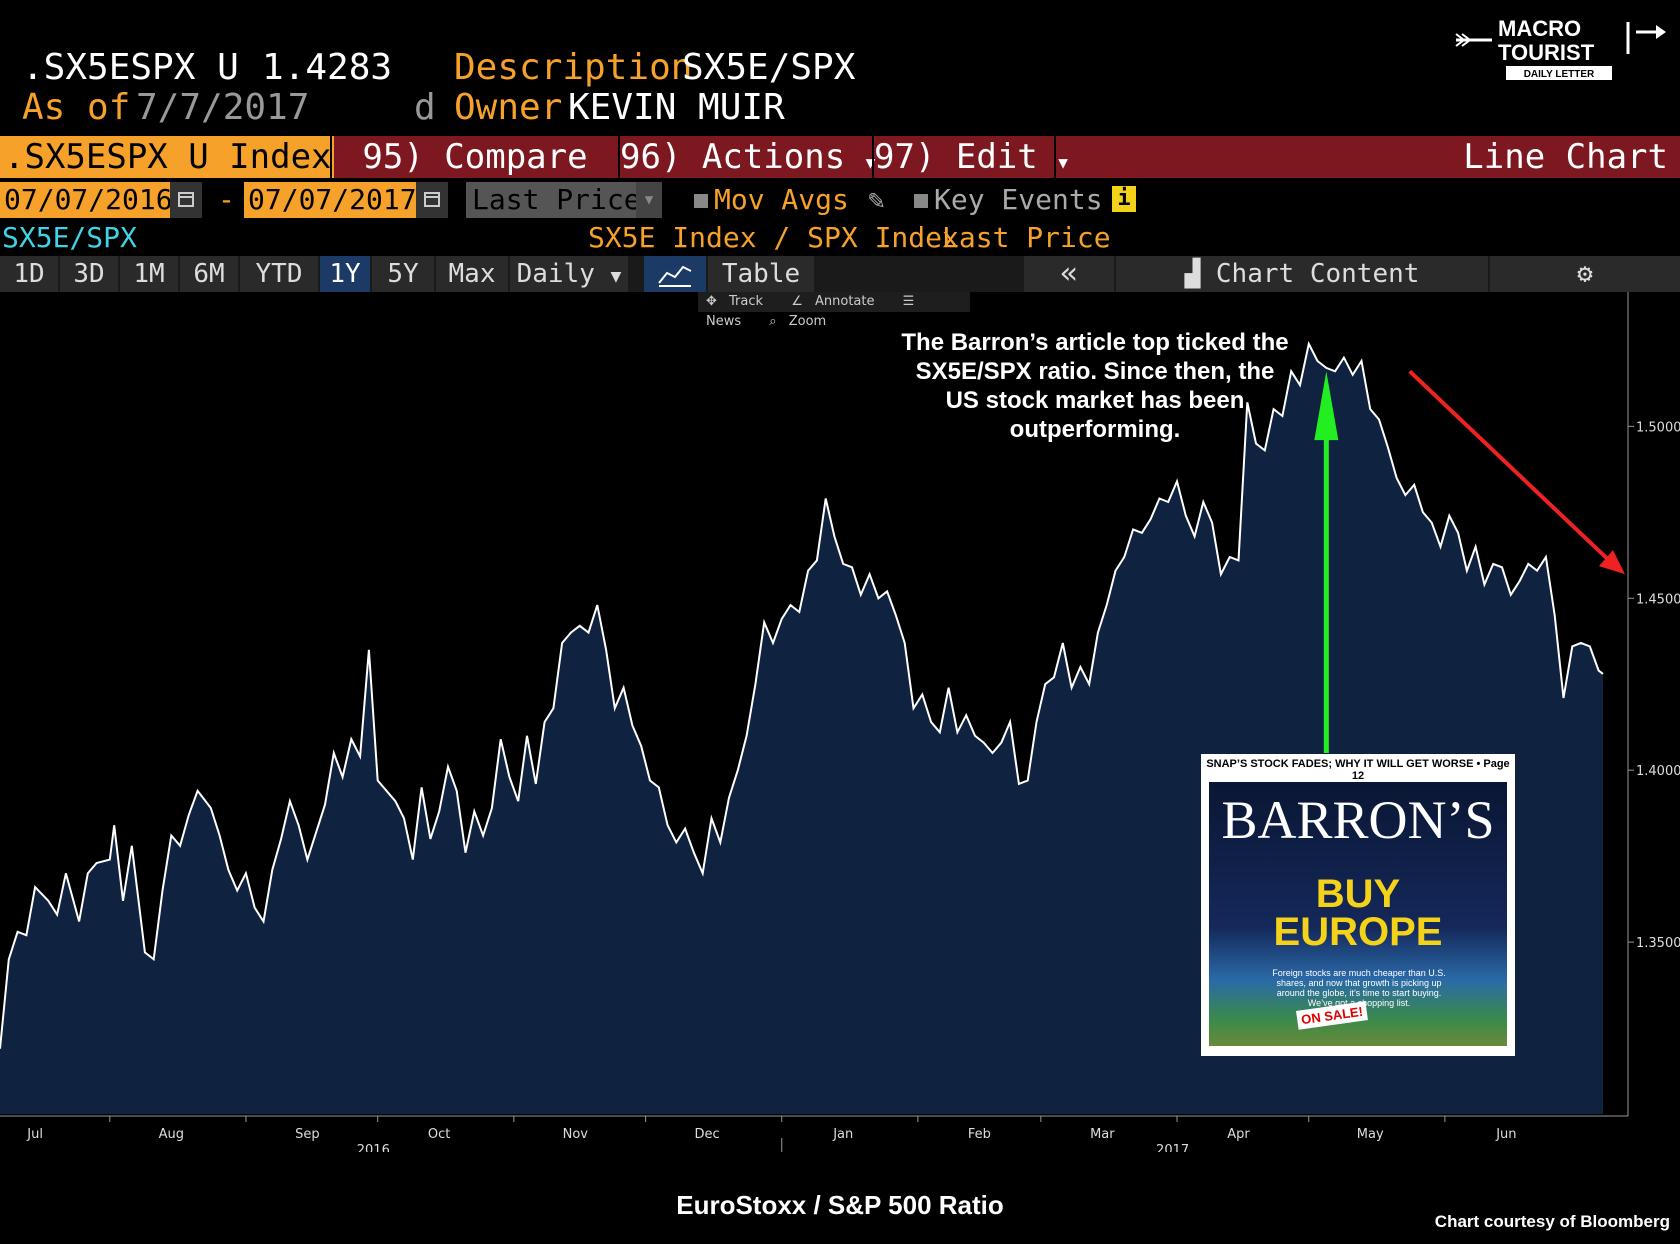  I want to click on tab-1m: 1M, so click(149, 274).